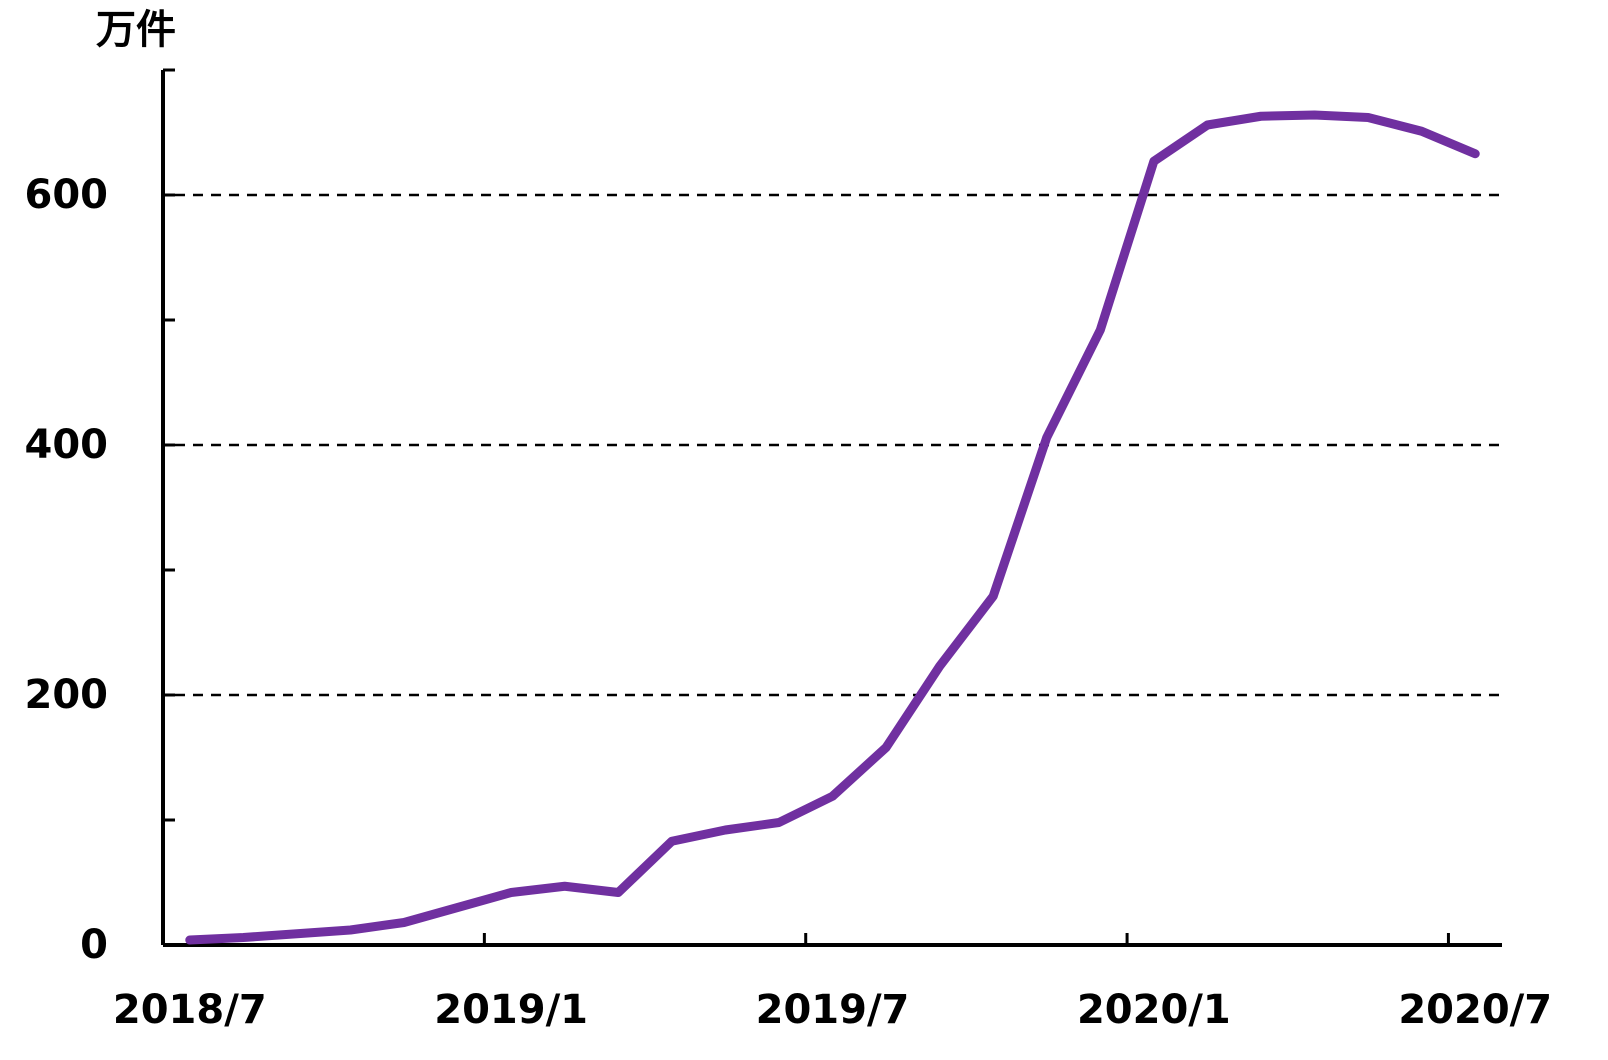 This screenshot has height=1060, width=1608. What do you see at coordinates (67, 195) in the screenshot?
I see `y-tick-label: 600` at bounding box center [67, 195].